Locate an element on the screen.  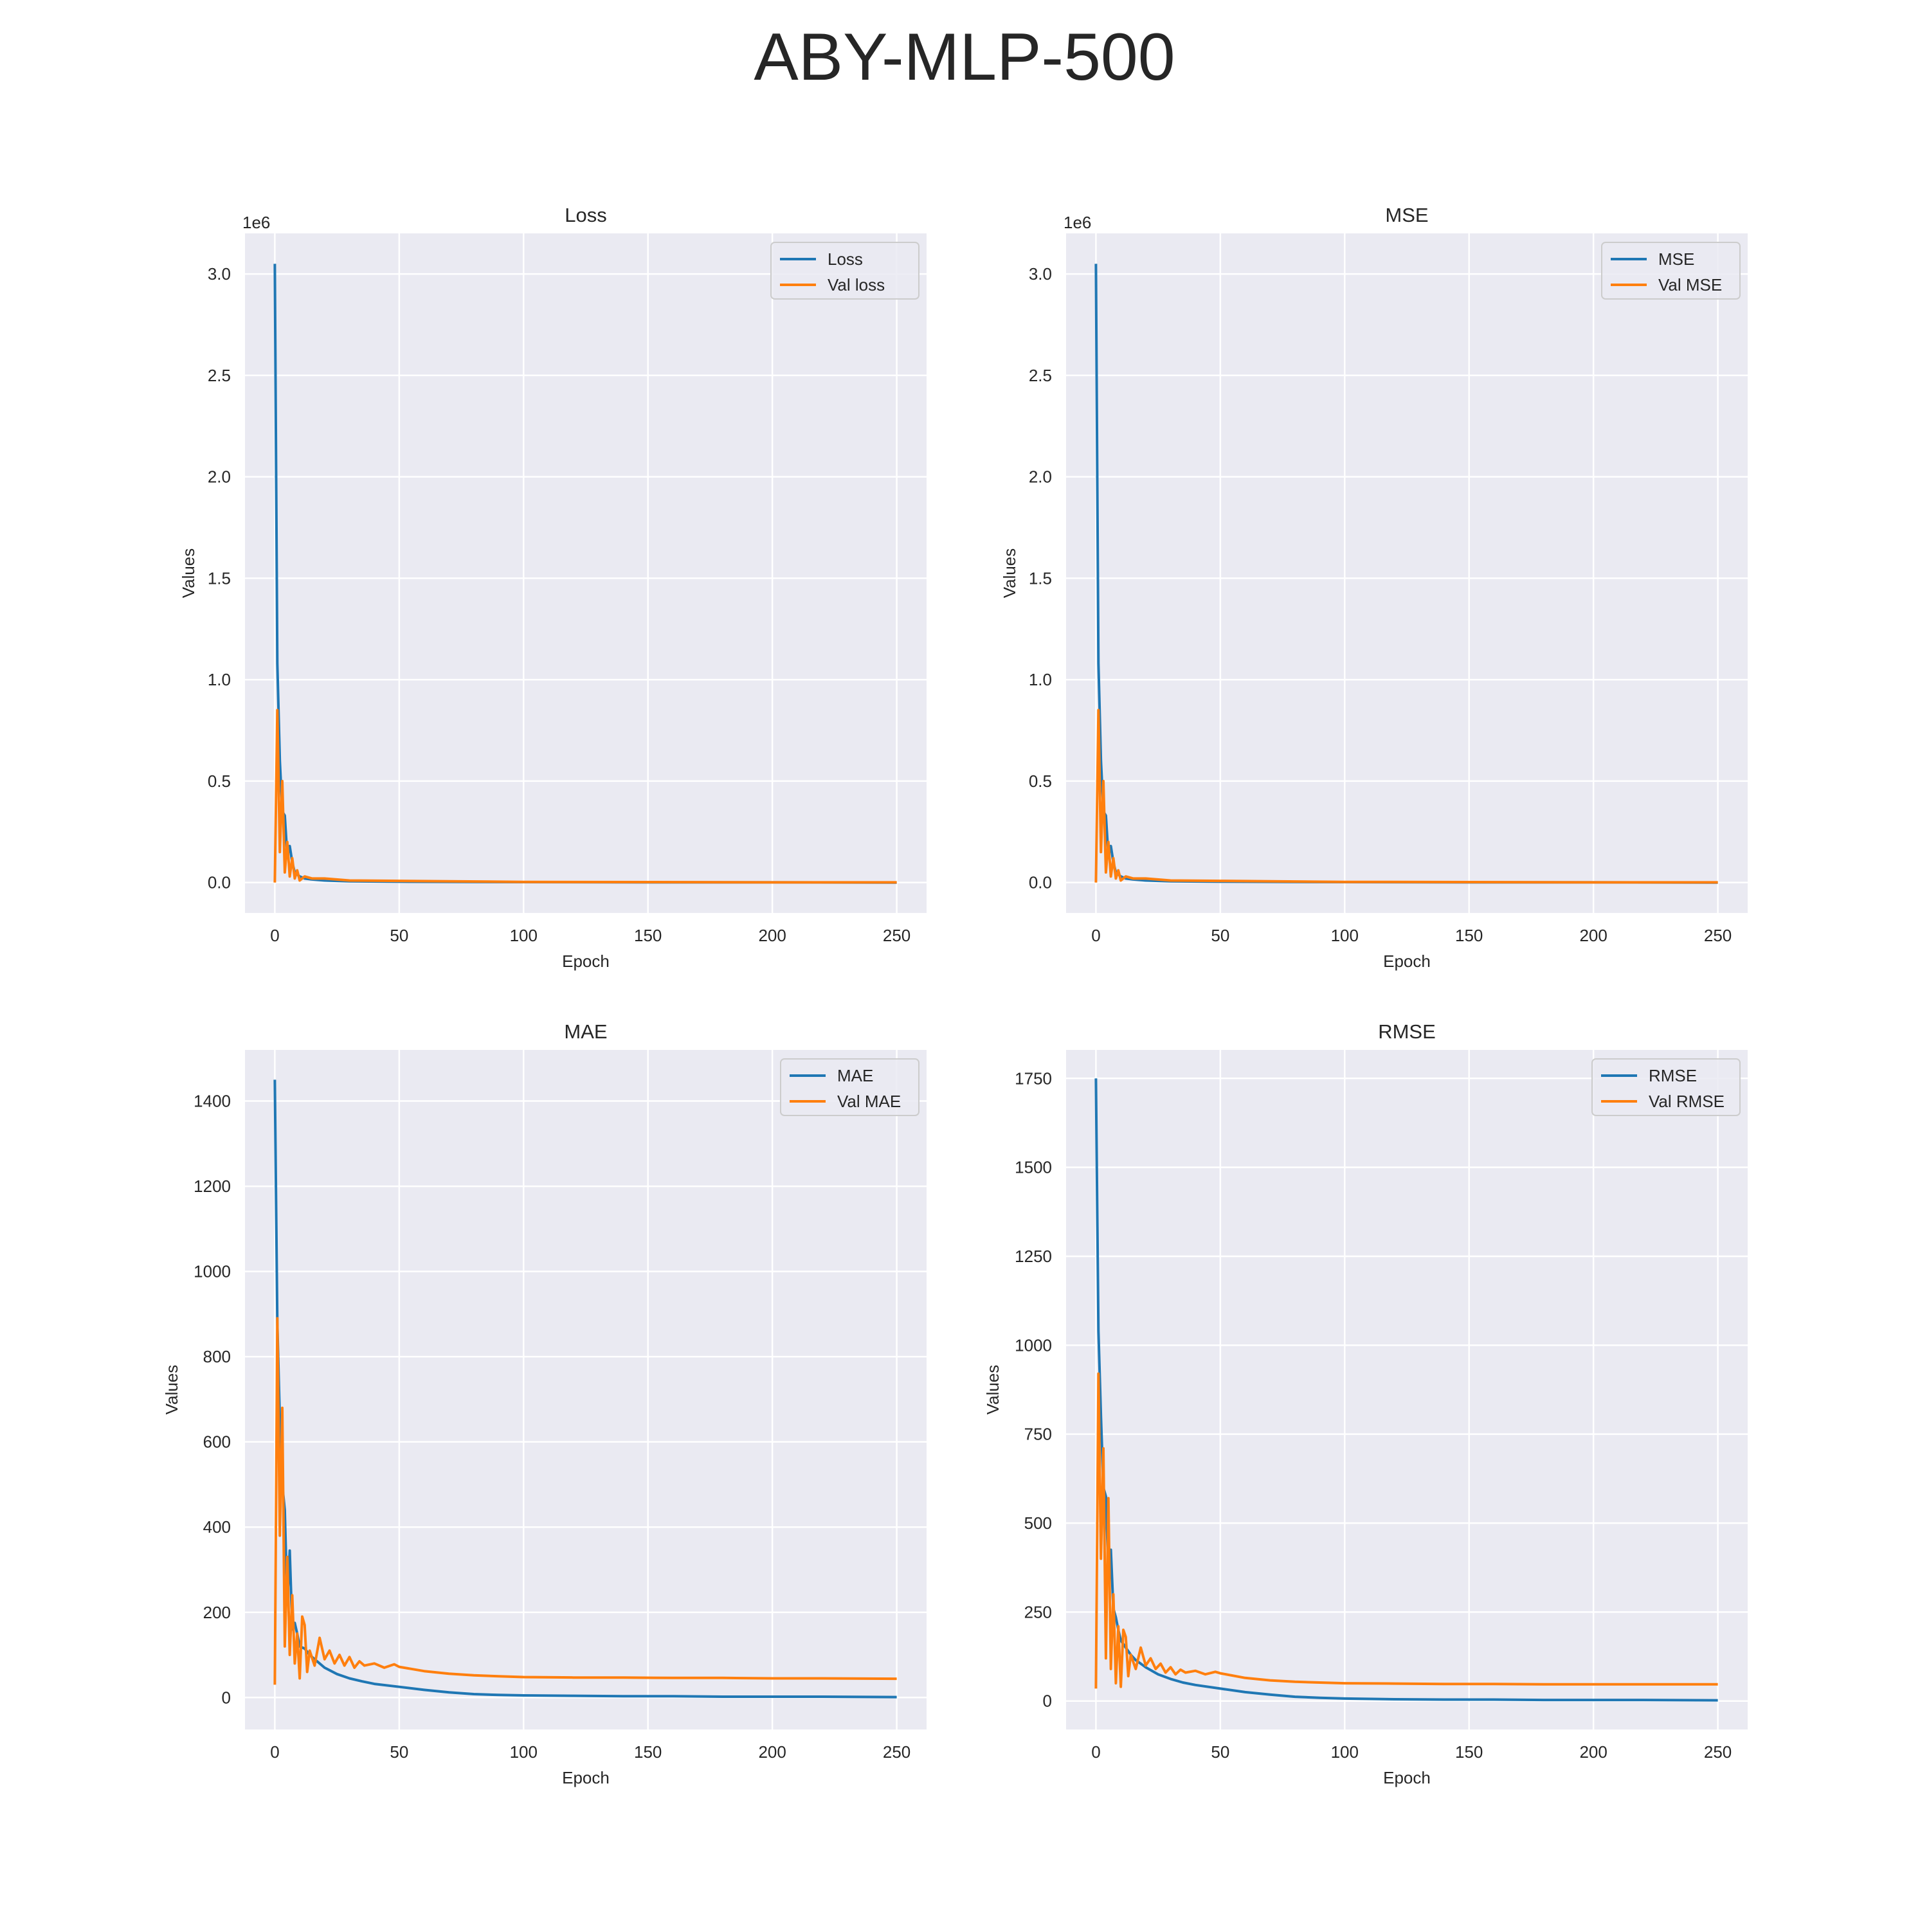
legend-label: Val loss is located at coordinates (856, 284).